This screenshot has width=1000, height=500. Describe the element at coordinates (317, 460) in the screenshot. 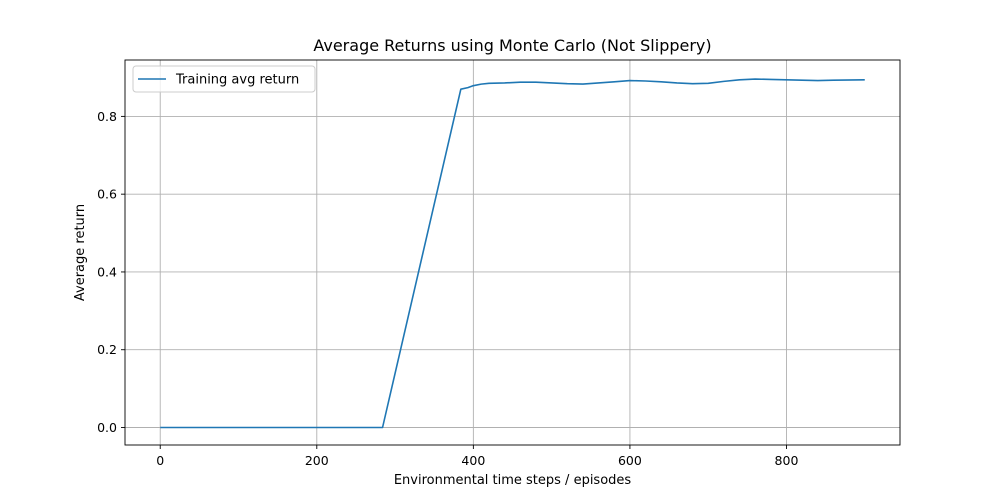

I see `x-tick-label: 200` at that location.